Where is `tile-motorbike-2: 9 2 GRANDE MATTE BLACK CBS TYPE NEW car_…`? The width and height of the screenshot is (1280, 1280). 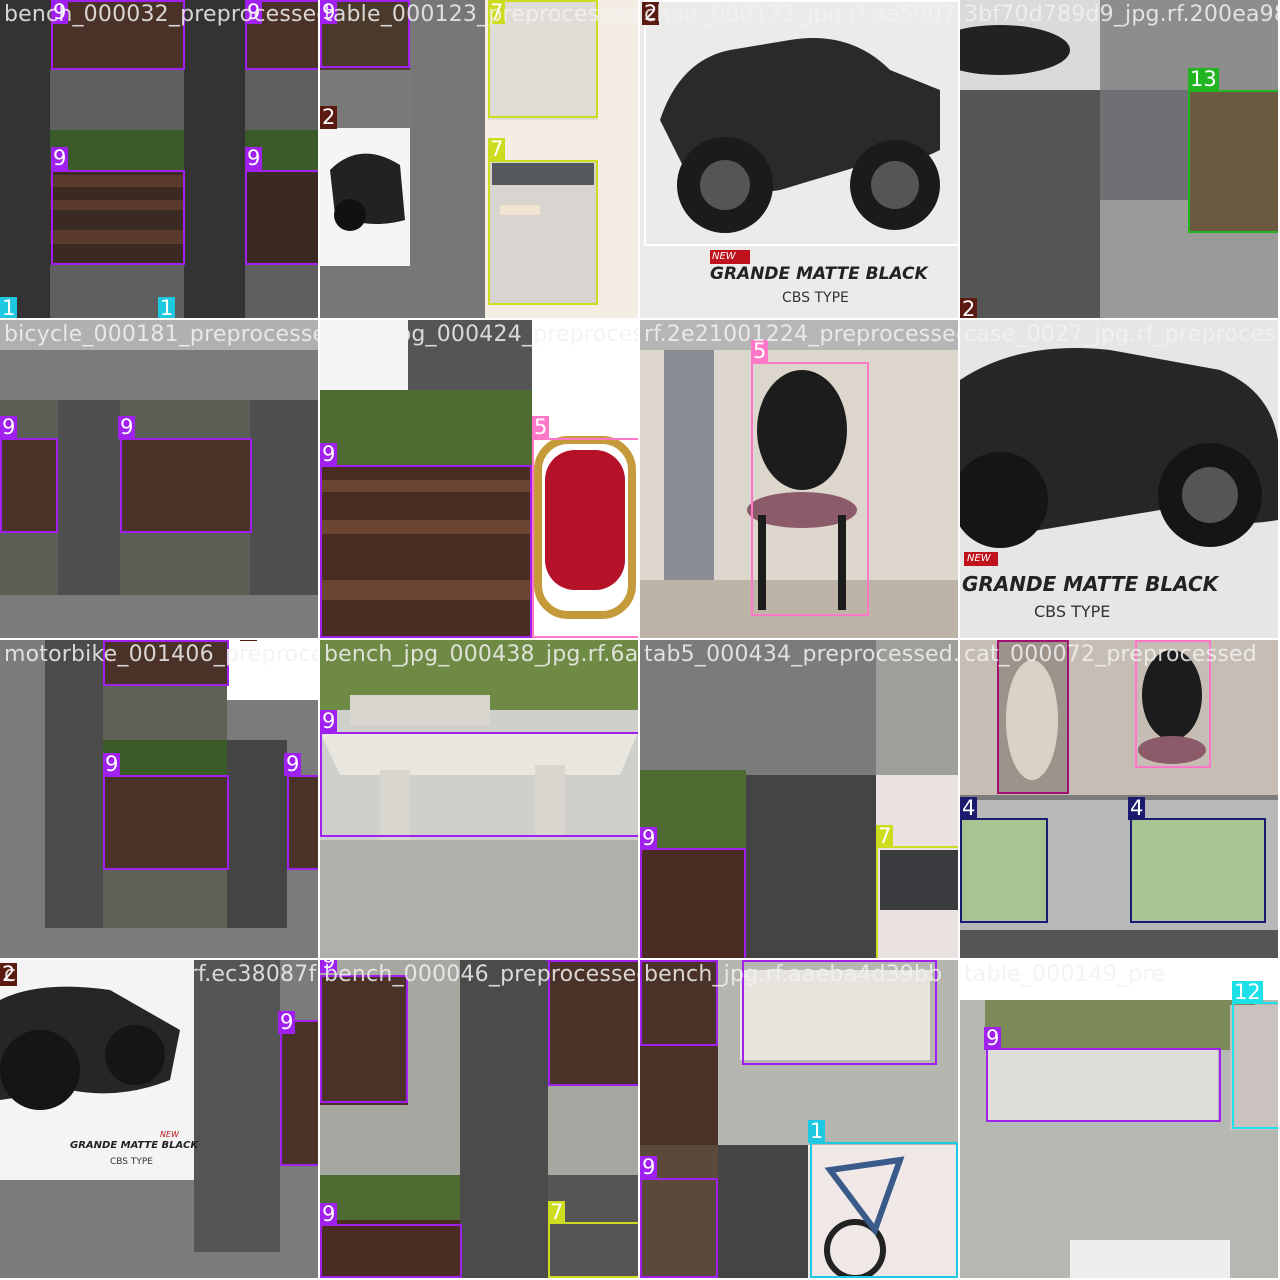 tile-motorbike-2: 9 2 GRANDE MATTE BLACK CBS TYPE NEW car_… is located at coordinates (159, 1119).